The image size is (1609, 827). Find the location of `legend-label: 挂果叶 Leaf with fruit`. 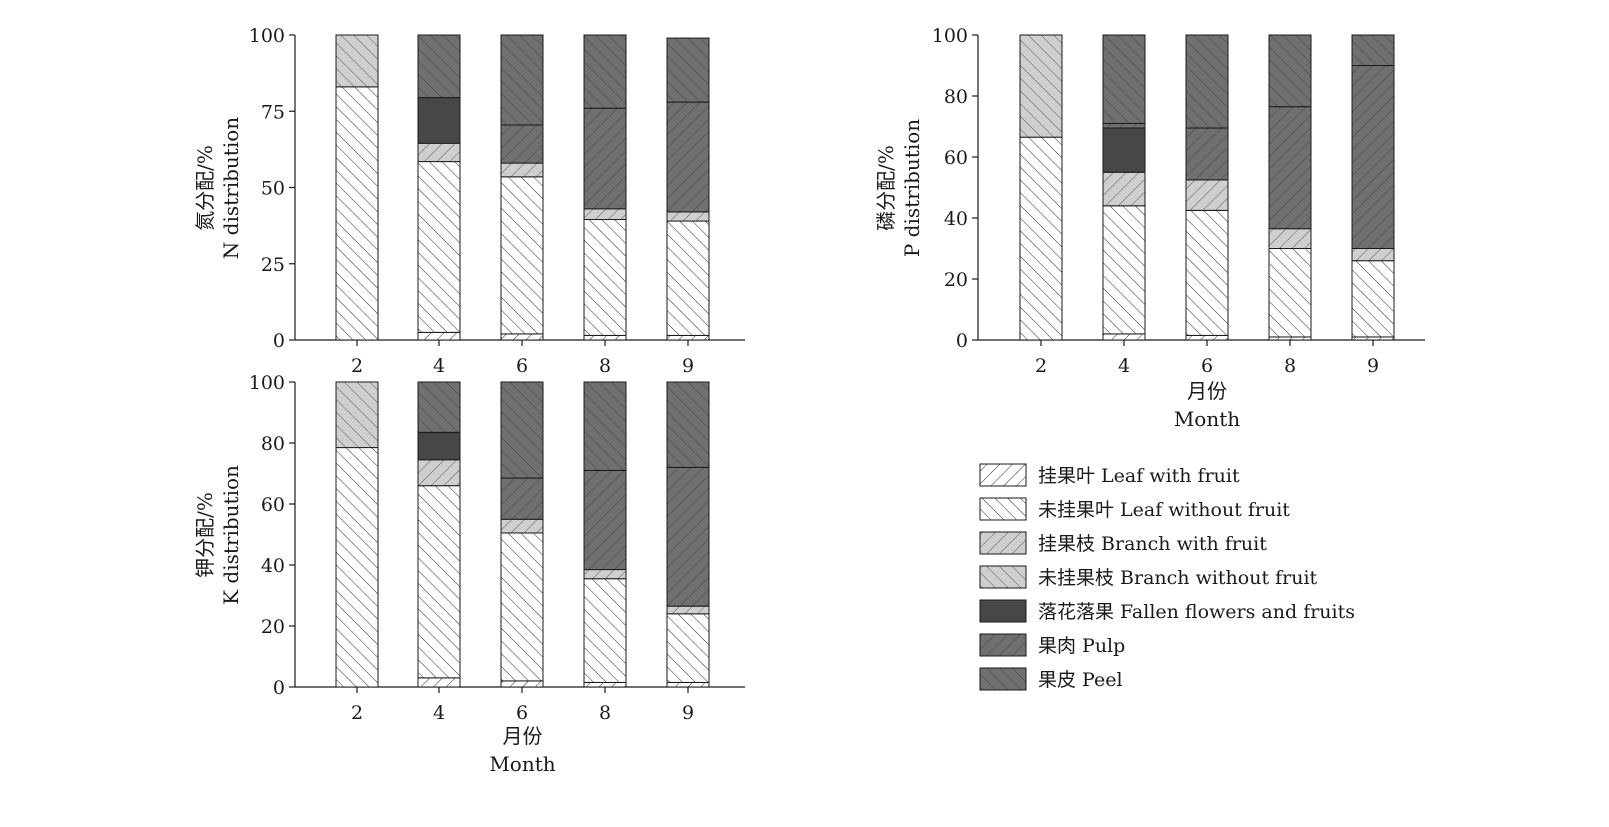

legend-label: 挂果叶 Leaf with fruit is located at coordinates (1139, 476).